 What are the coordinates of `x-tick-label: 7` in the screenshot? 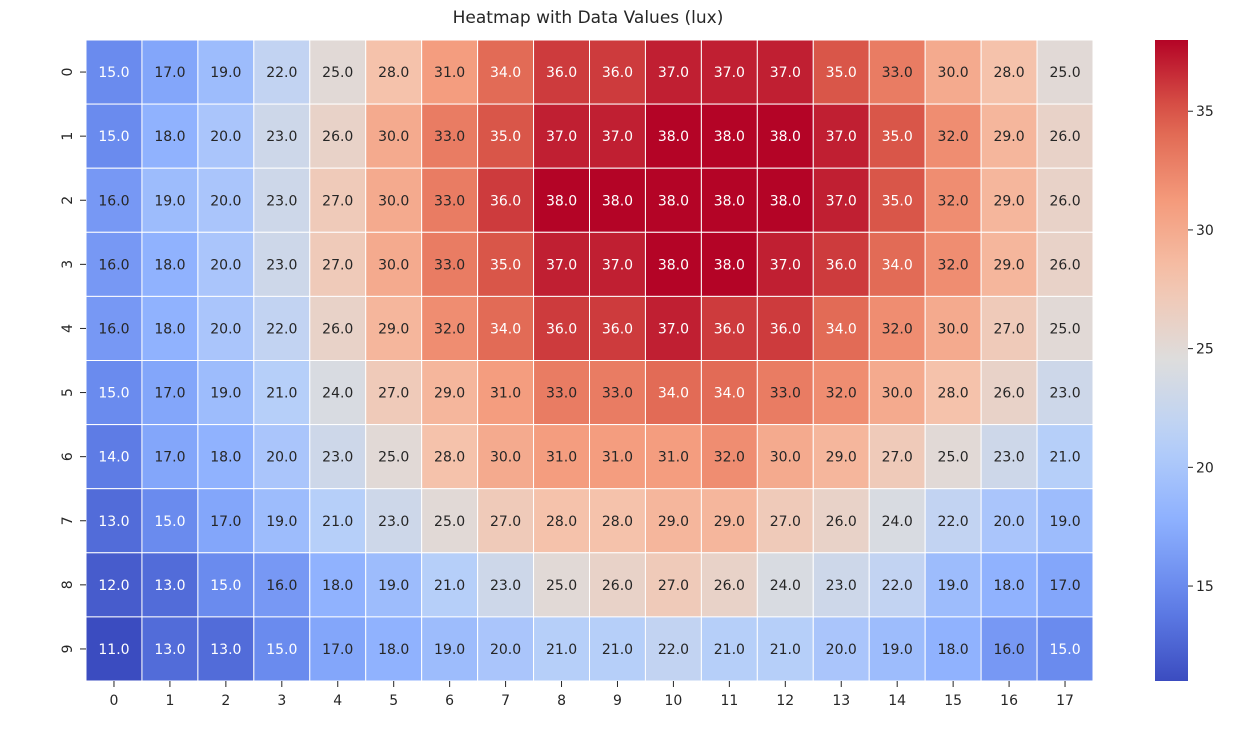 It's located at (505, 701).